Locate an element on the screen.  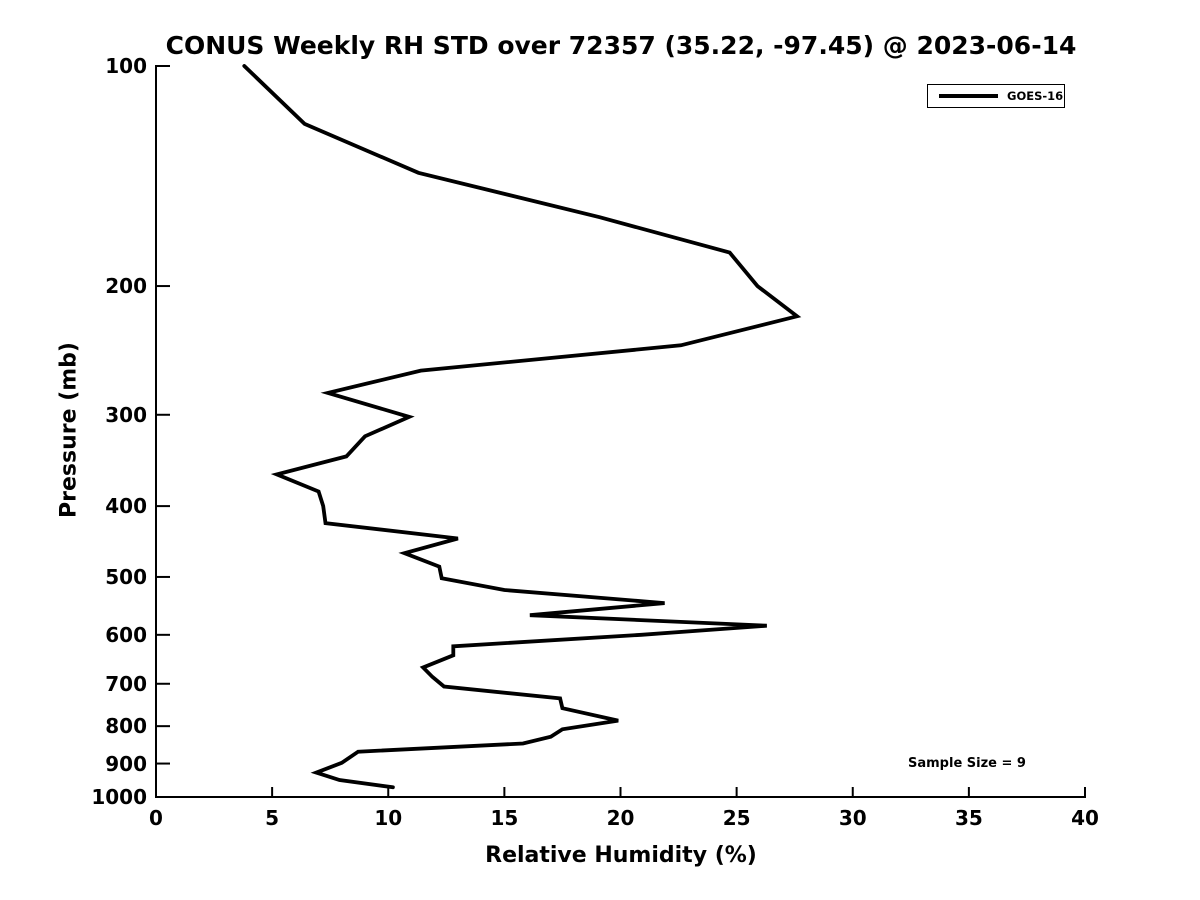
y-tick-label: 900 is located at coordinates (126, 763).